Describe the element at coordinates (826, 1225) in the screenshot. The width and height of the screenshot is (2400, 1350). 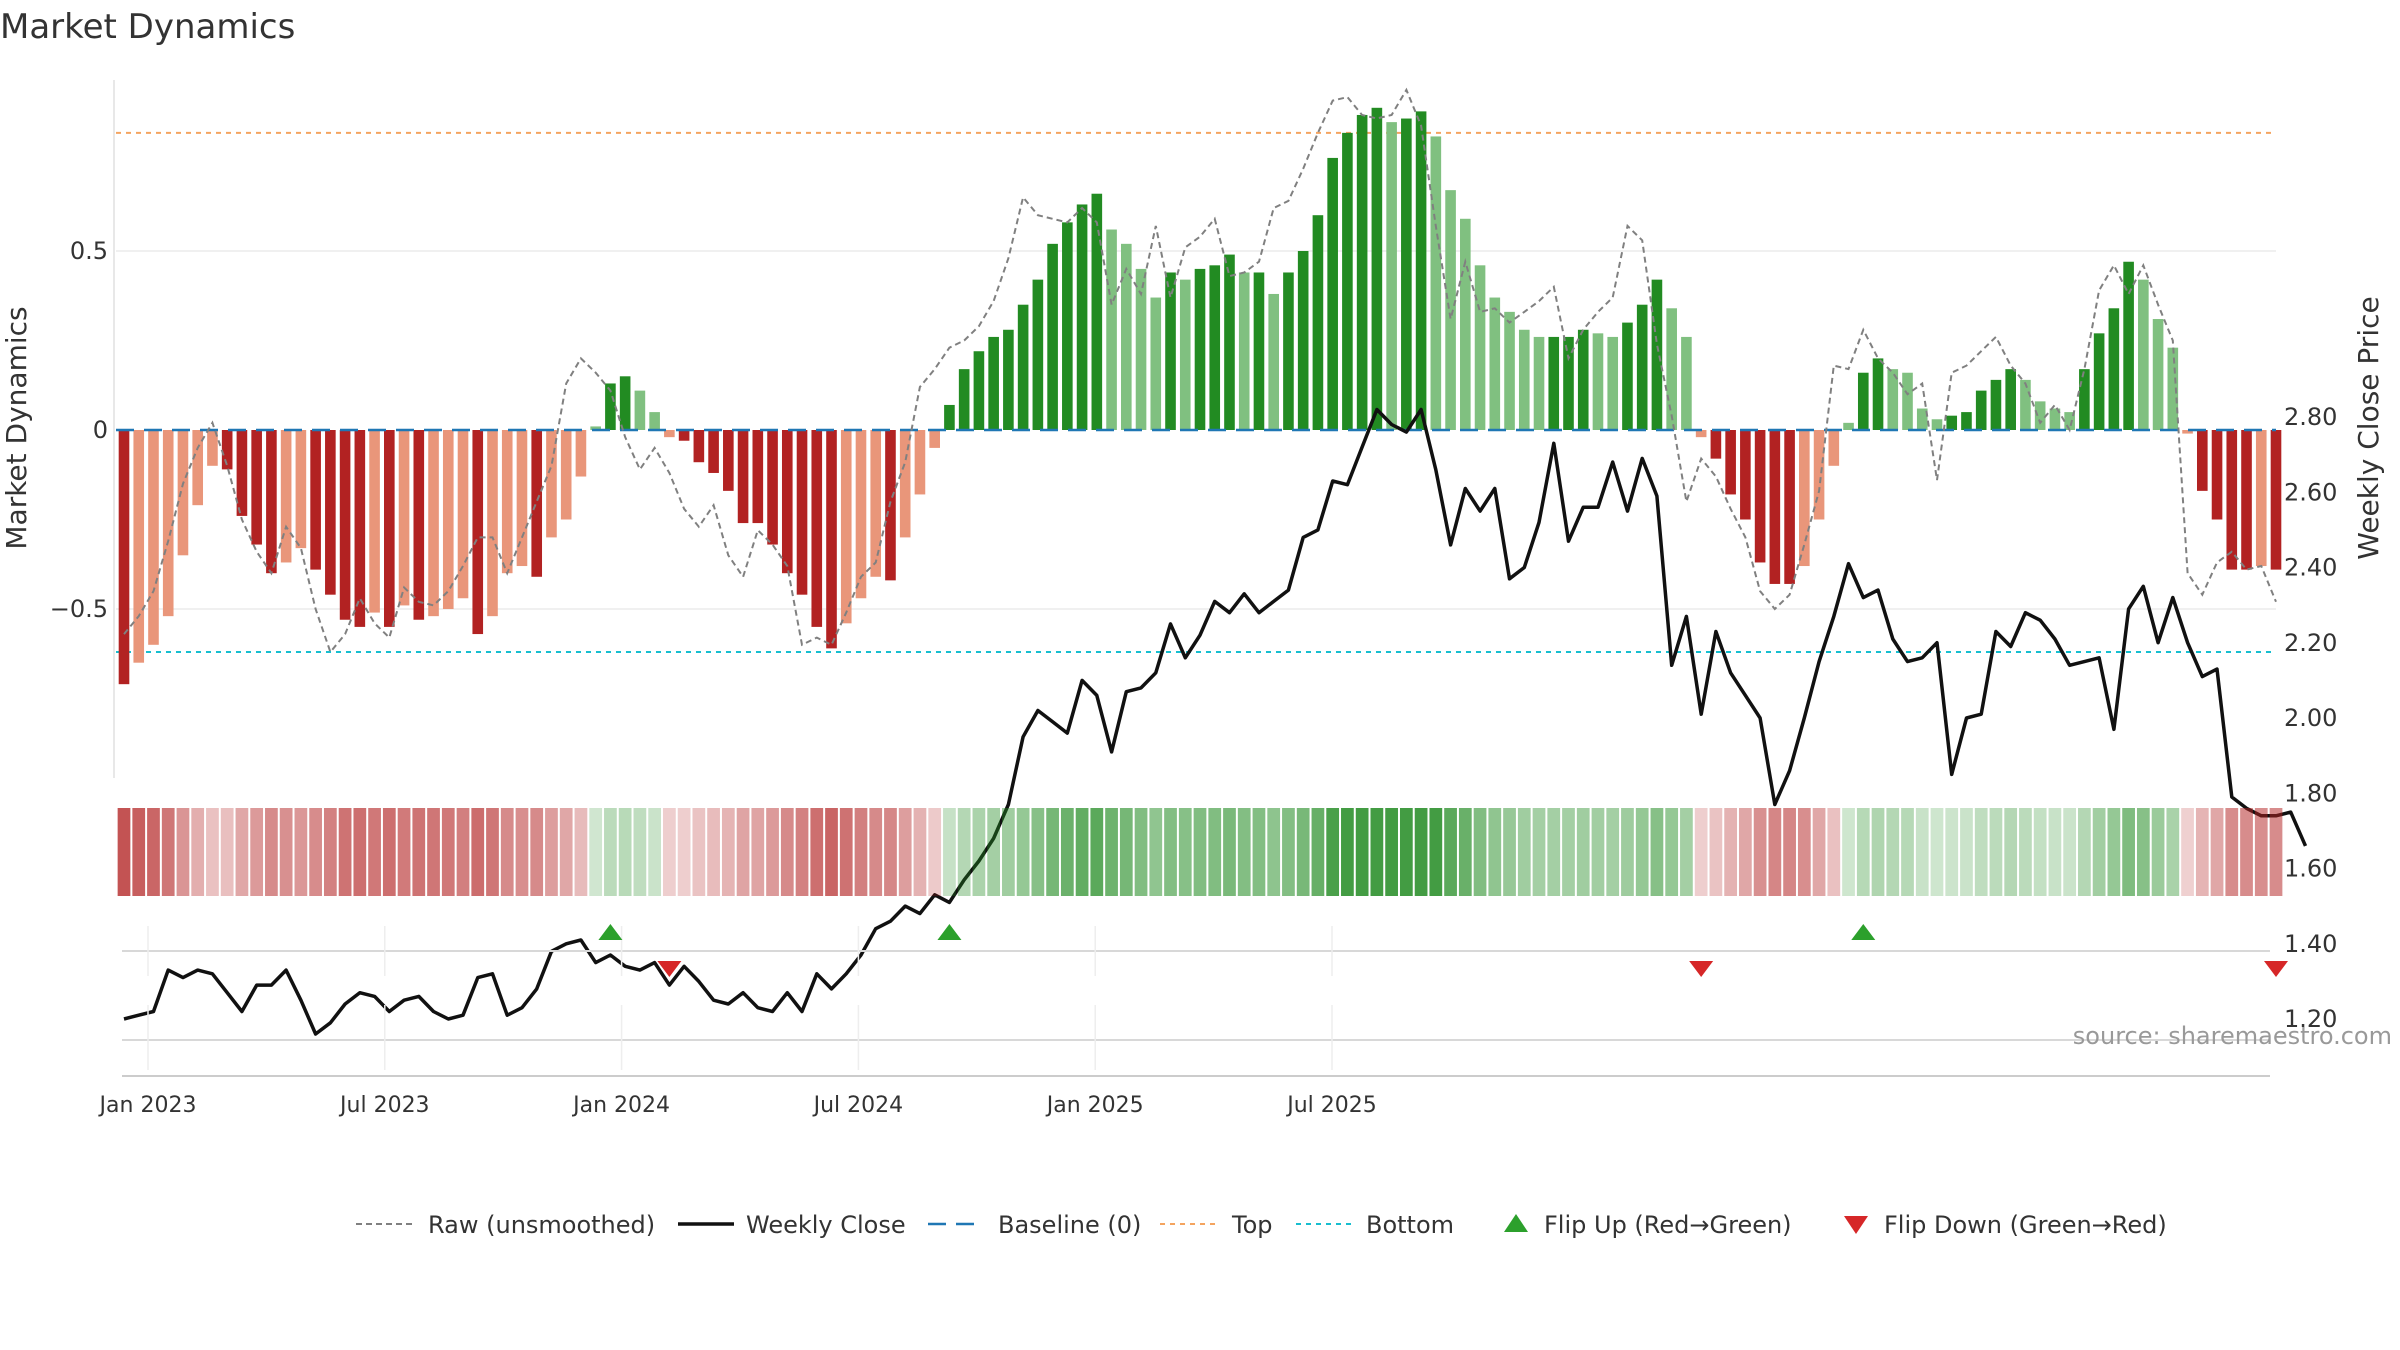
I see `legend-label: Weekly Close` at that location.